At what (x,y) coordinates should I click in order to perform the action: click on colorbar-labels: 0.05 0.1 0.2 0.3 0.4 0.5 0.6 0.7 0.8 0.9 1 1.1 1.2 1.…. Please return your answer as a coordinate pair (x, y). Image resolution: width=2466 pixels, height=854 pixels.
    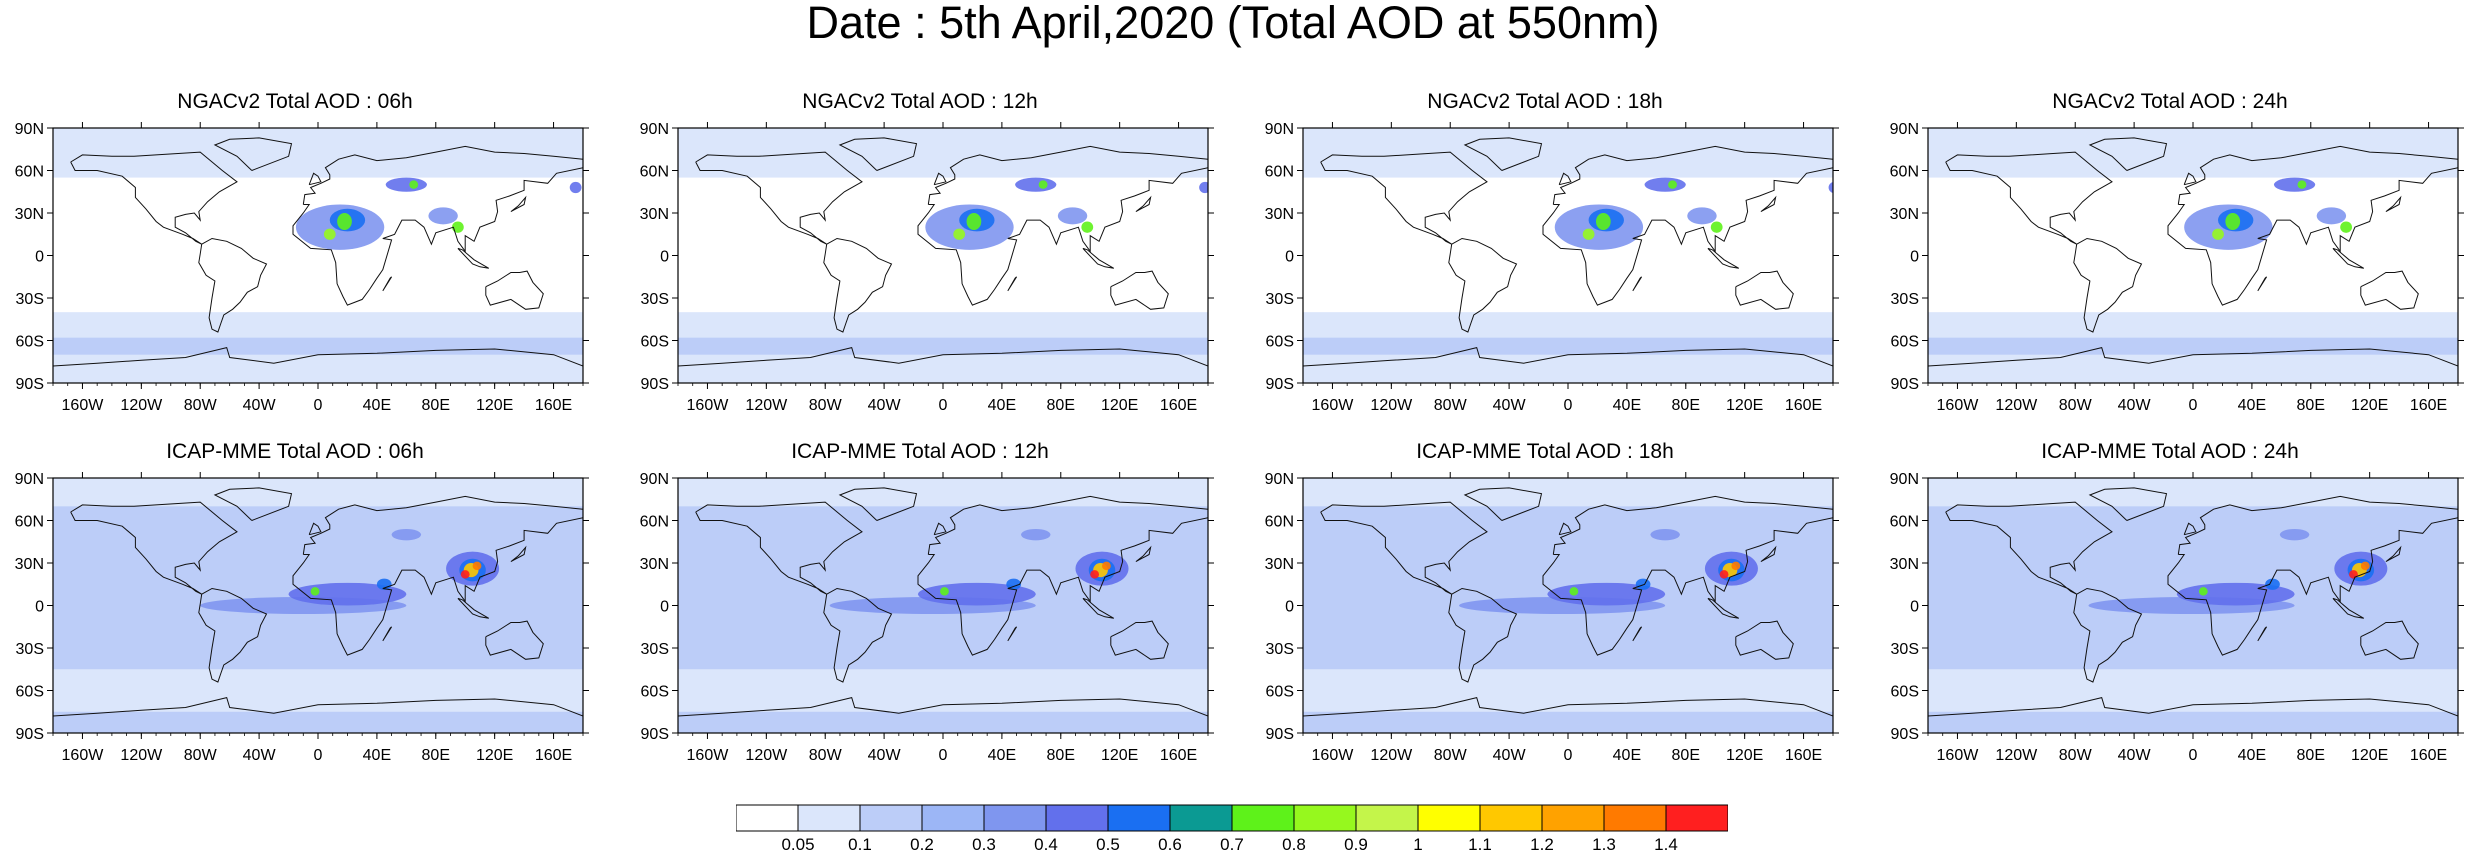
    Looking at the image, I should click on (1232, 845).